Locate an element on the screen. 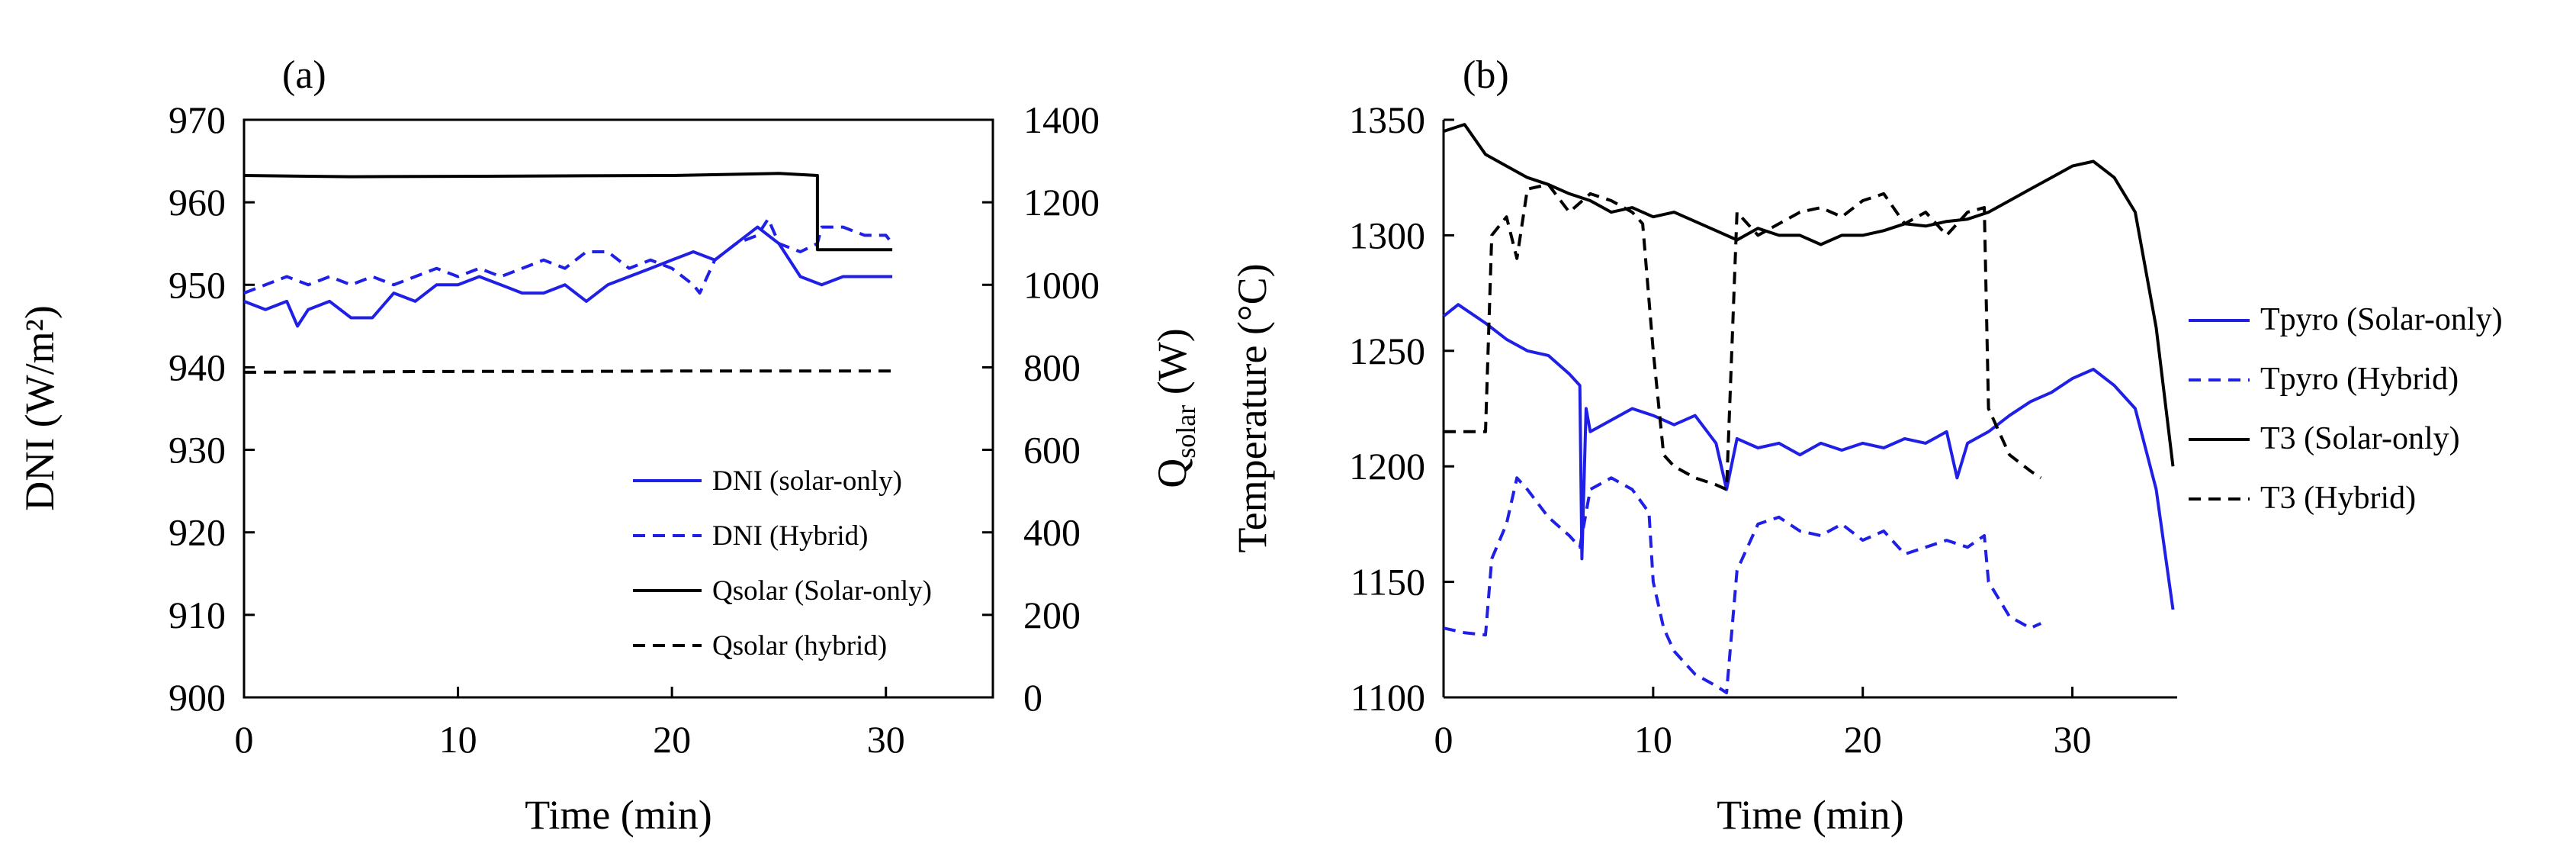 The width and height of the screenshot is (2576, 866). panel-a-y-label: DNI (W/m²) is located at coordinates (40, 408).